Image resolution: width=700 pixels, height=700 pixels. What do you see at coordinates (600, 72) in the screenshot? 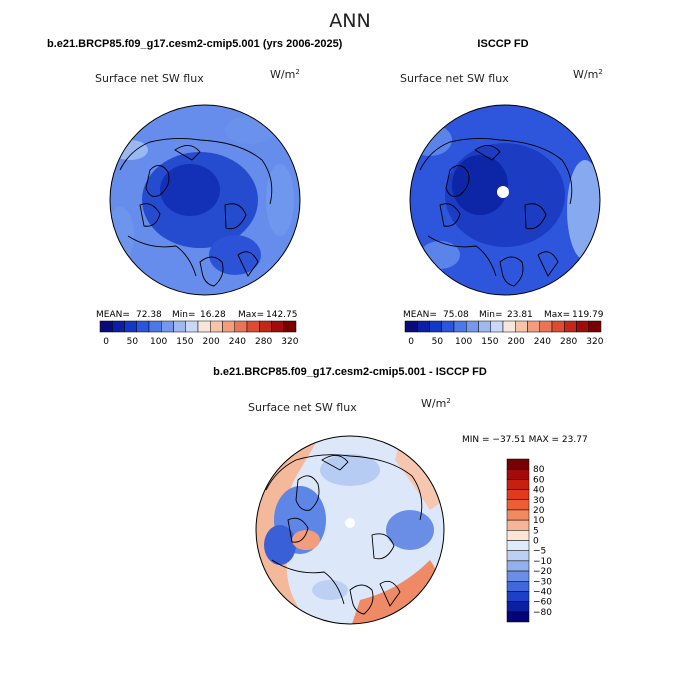
I see `panel-b-units-sup: 2` at bounding box center [600, 72].